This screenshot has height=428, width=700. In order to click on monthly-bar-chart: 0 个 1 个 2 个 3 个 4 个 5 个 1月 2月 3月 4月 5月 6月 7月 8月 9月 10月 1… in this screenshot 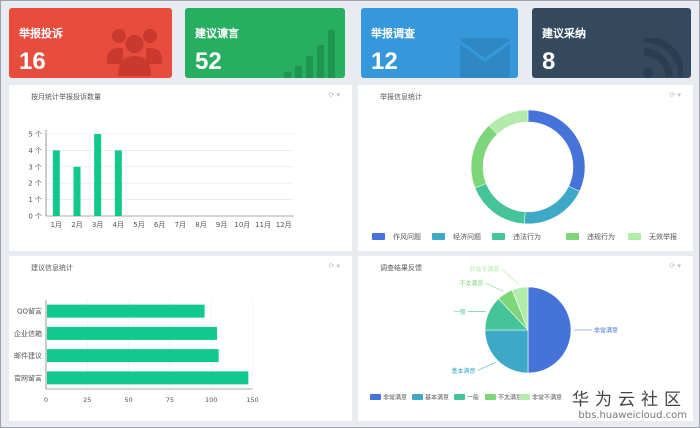, I will do `click(161, 179)`.